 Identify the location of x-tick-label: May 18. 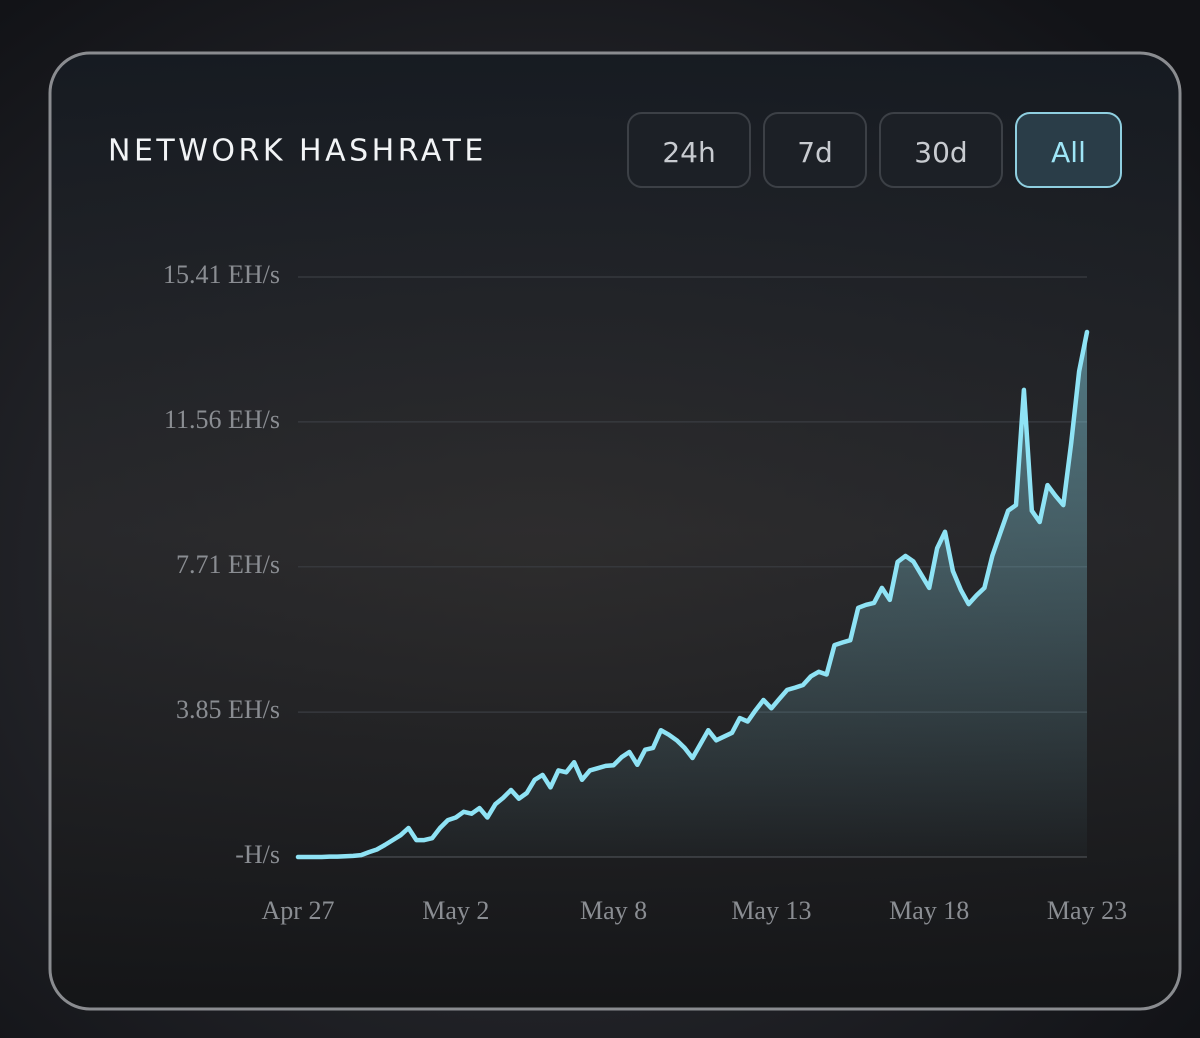
(929, 910).